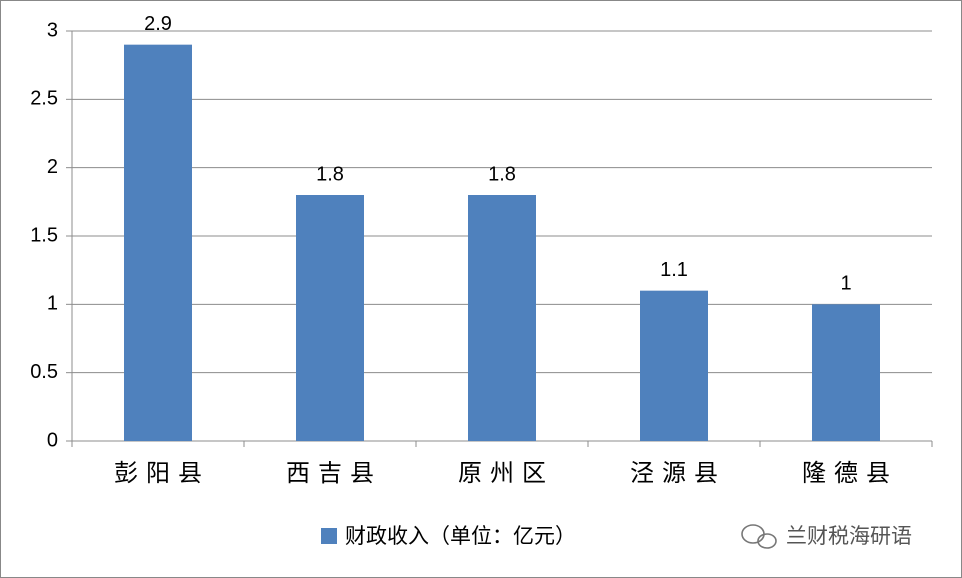 This screenshot has width=962, height=578. Describe the element at coordinates (849, 536) in the screenshot. I see `watermark: 兰财税海研语` at that location.